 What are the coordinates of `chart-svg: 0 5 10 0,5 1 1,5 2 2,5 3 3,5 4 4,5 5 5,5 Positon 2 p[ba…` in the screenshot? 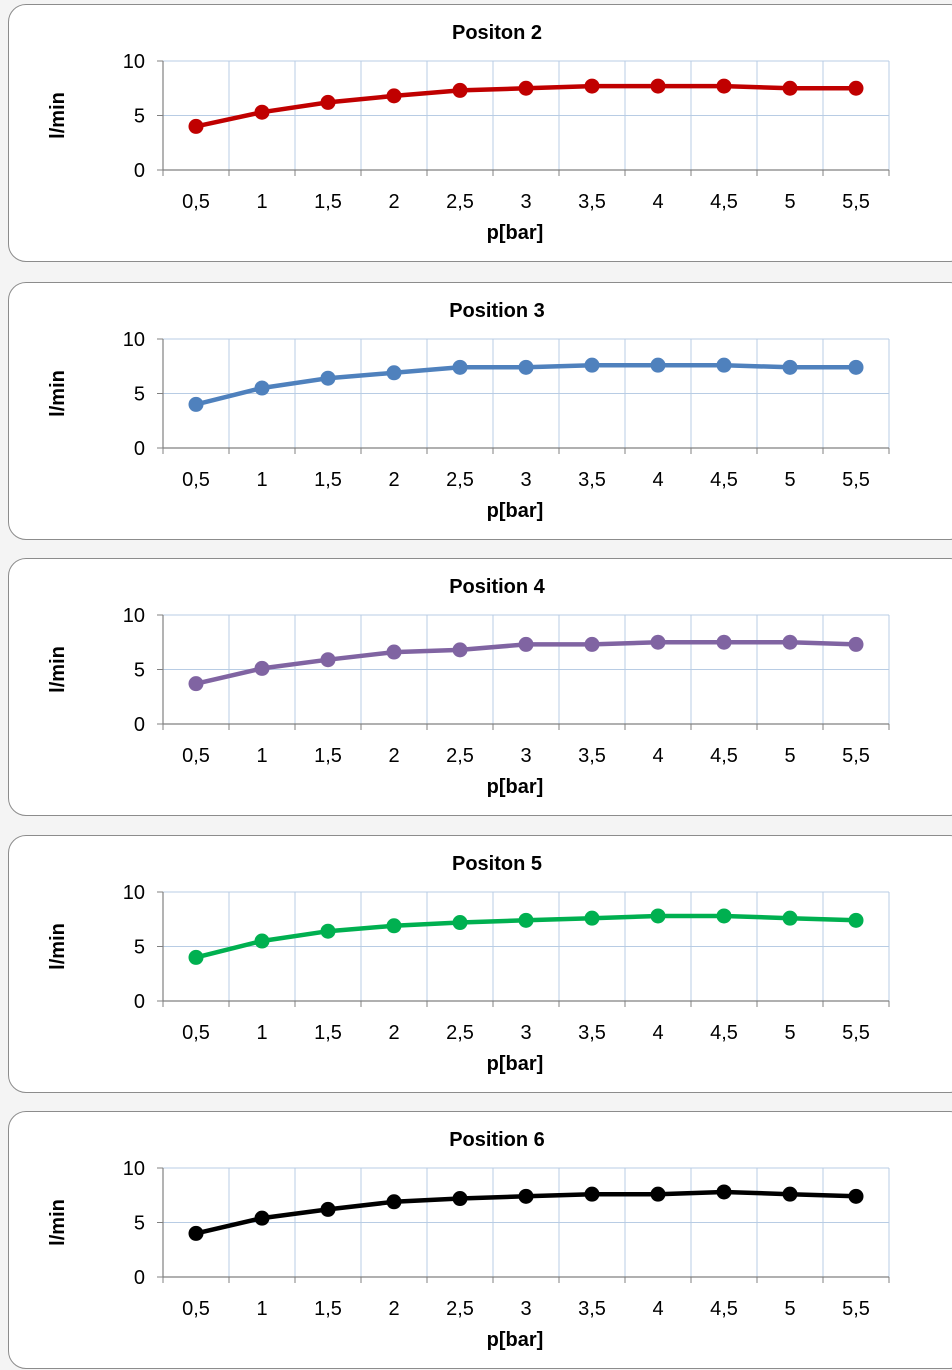 It's located at (468, 133).